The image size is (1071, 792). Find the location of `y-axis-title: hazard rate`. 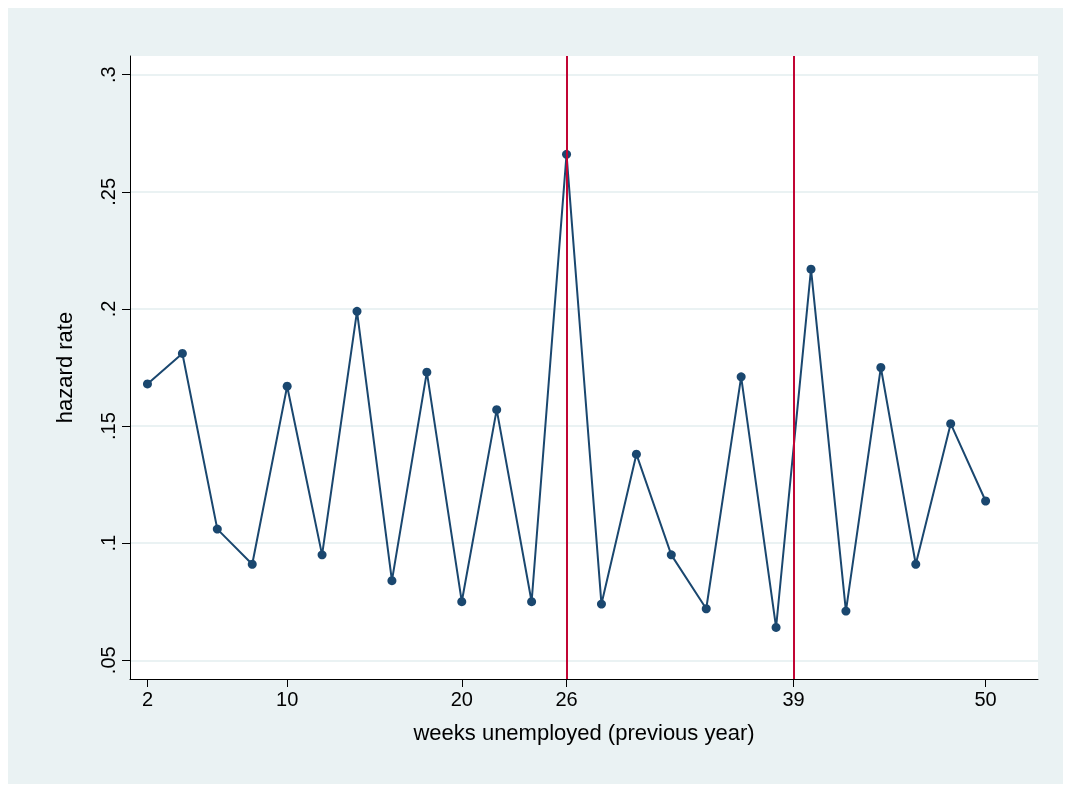

y-axis-title: hazard rate is located at coordinates (64, 367).